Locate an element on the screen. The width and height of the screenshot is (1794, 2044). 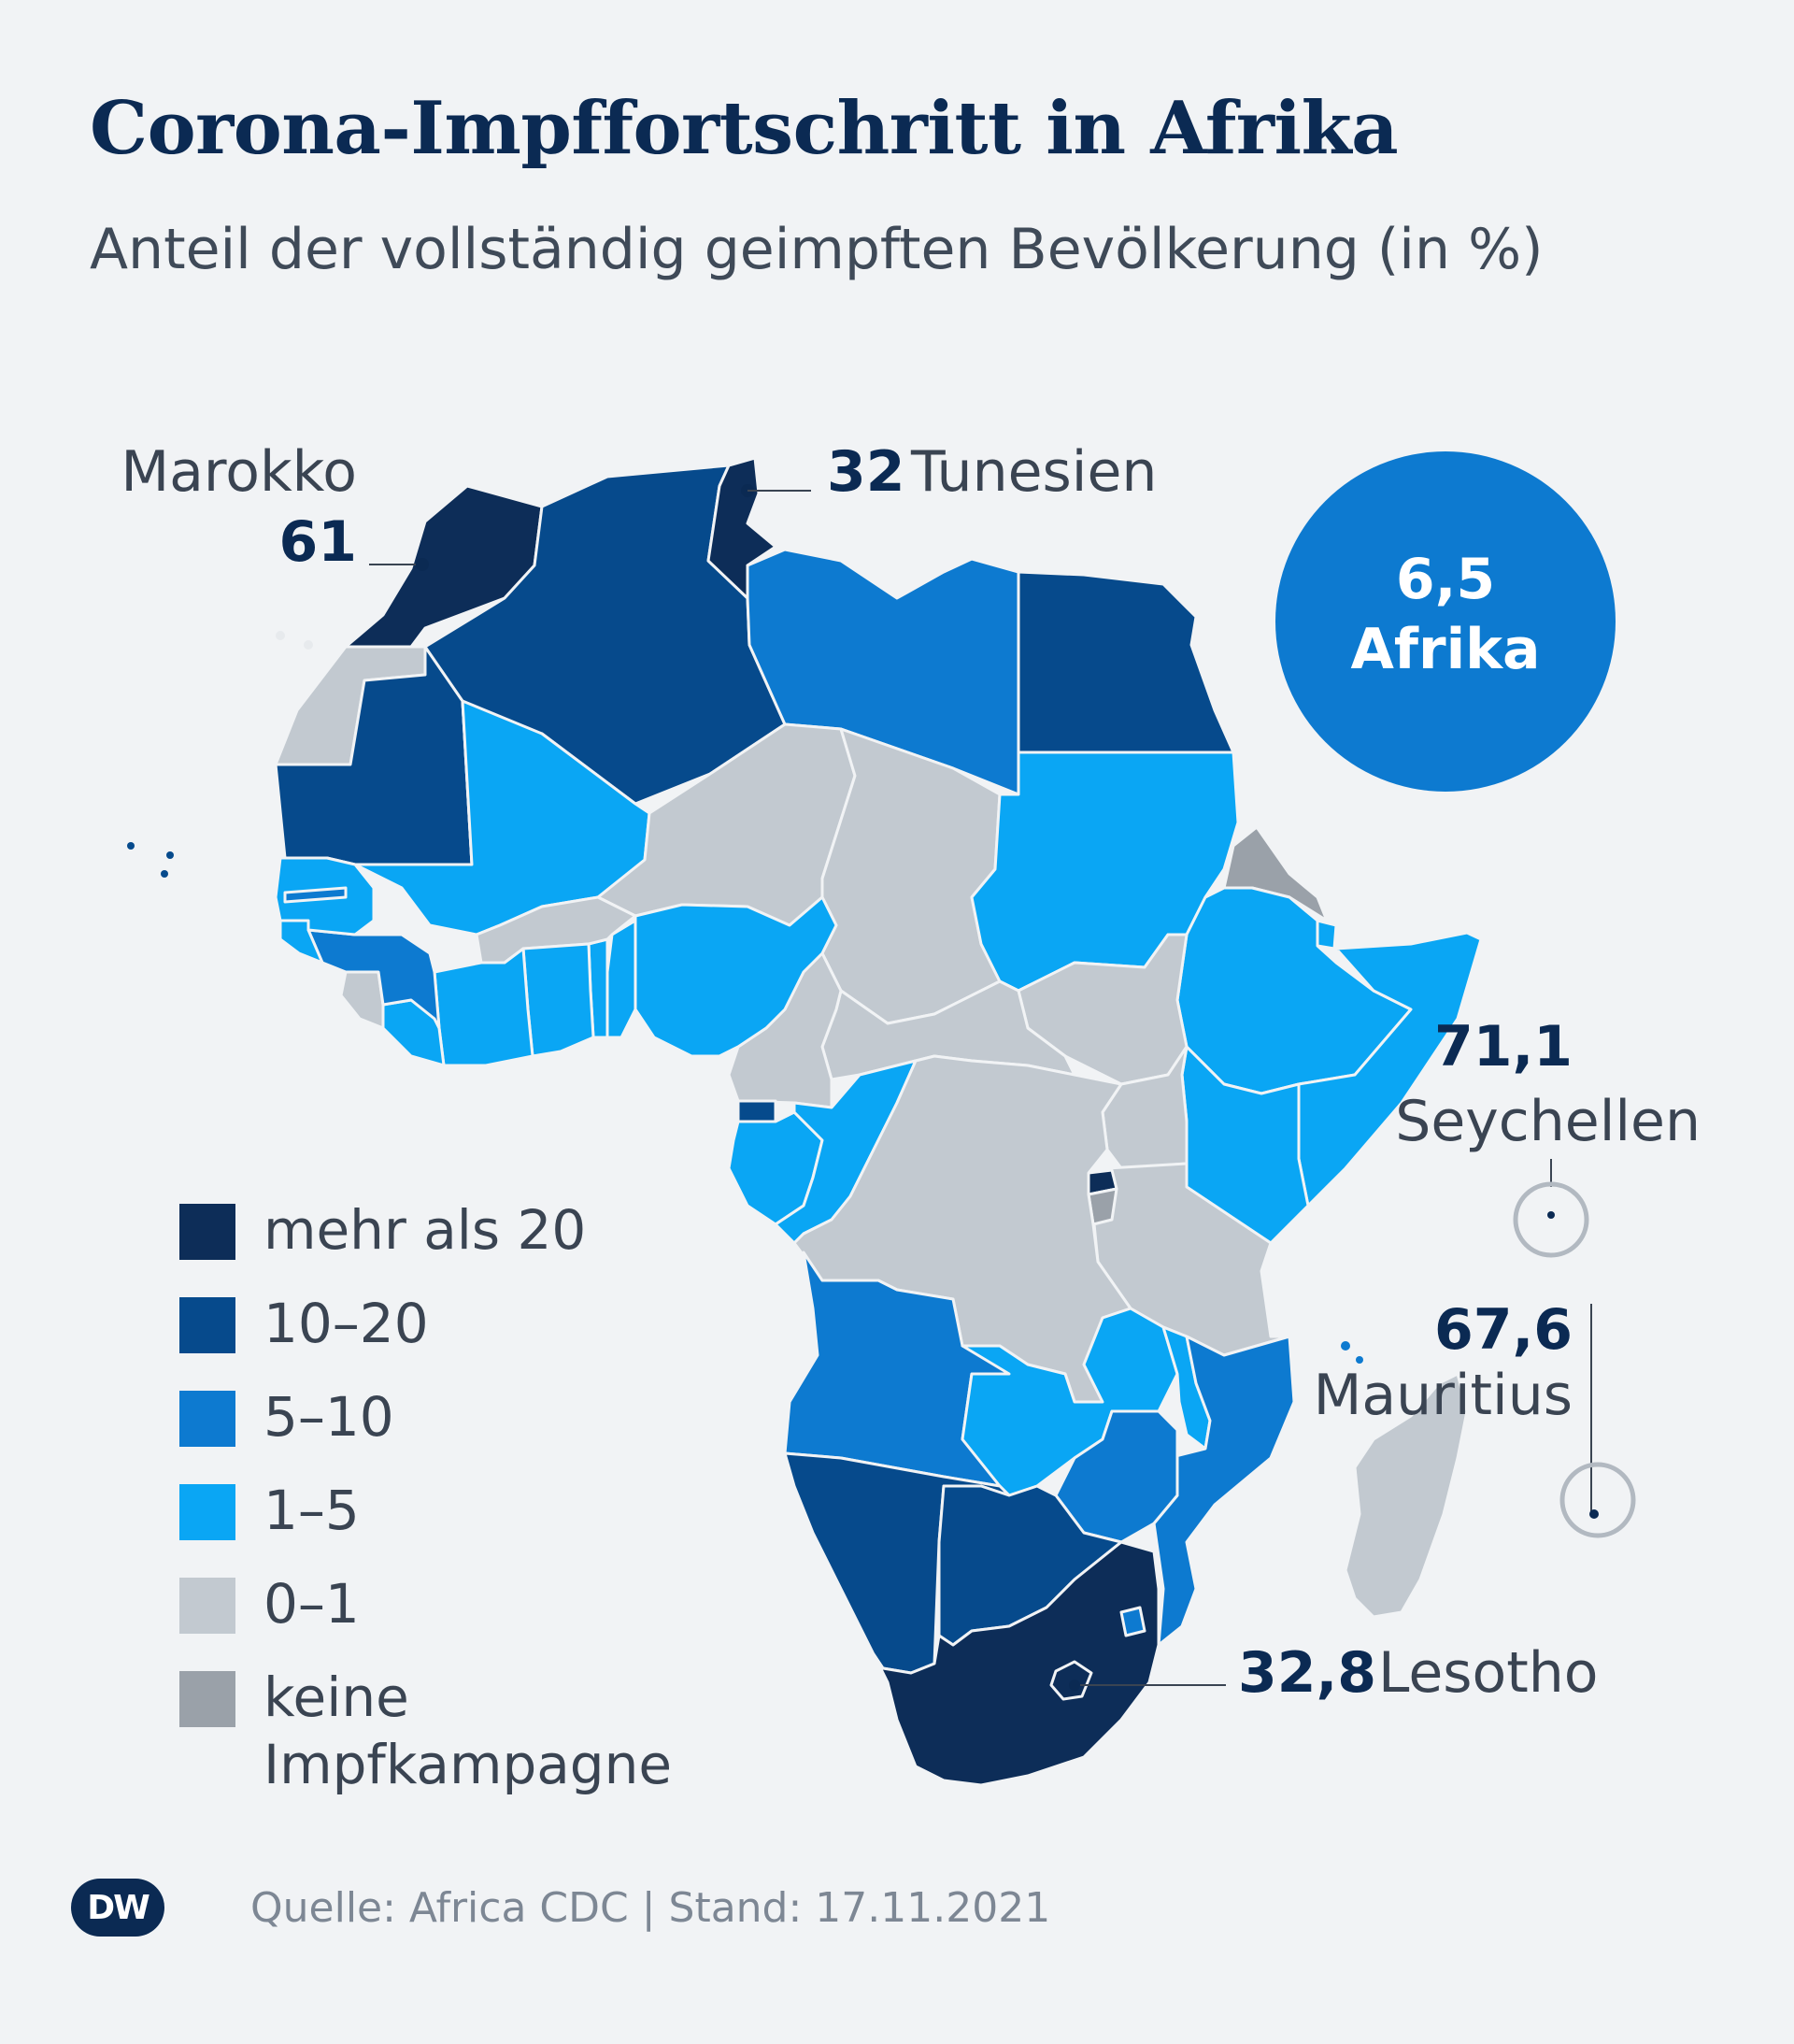
country-lesotho is located at coordinates (1071, 1680).